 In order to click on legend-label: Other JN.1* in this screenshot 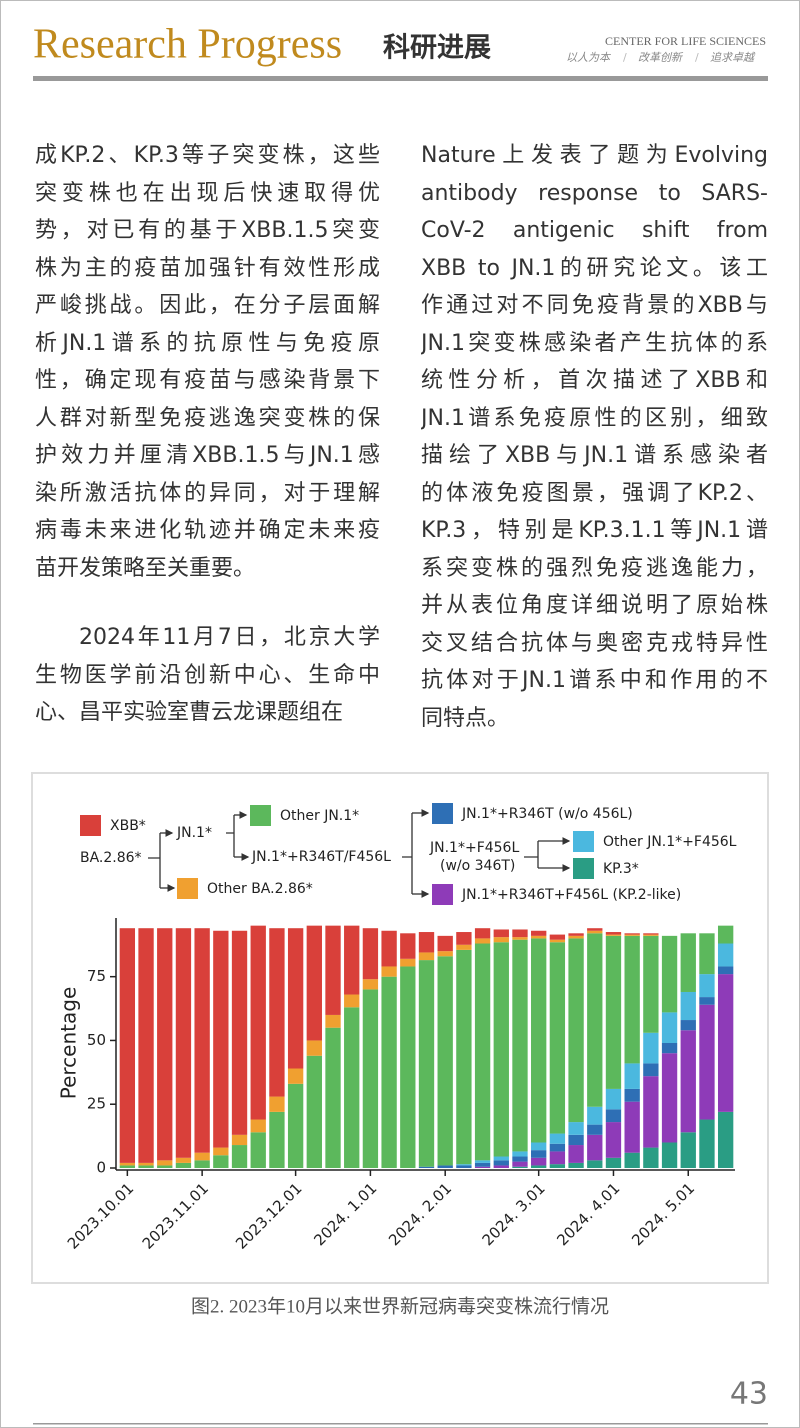, I will do `click(319, 816)`.